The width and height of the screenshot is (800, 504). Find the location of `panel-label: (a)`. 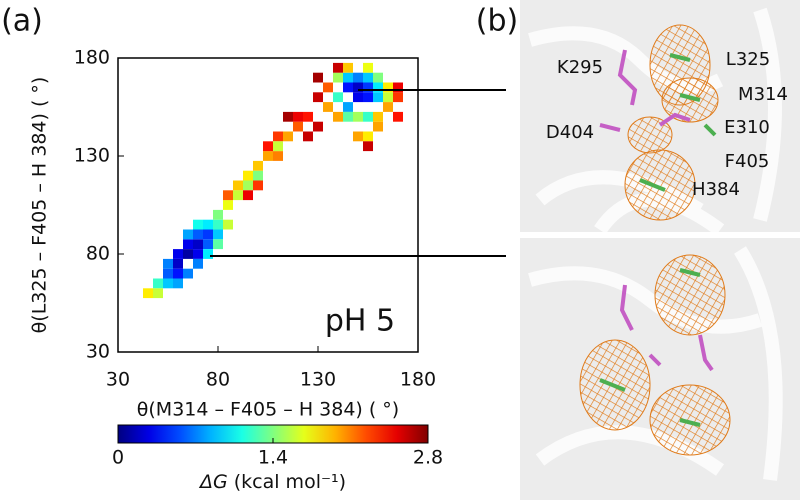

panel-label: (a) is located at coordinates (22, 21).